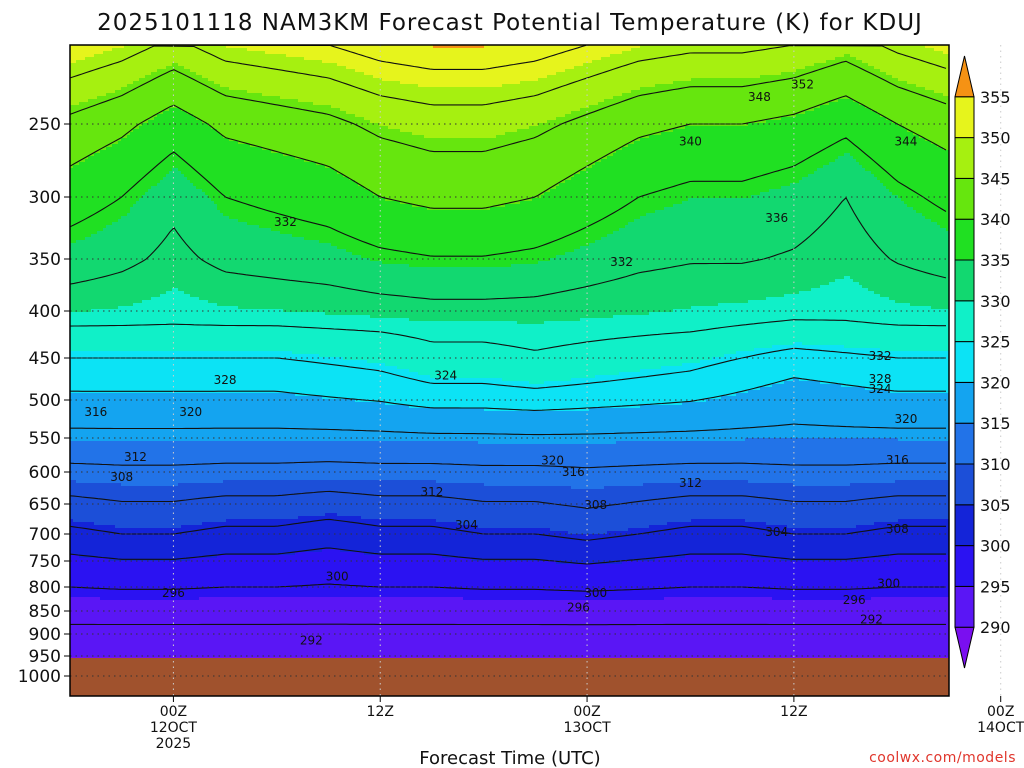 This screenshot has width=1024, height=768. Describe the element at coordinates (995, 505) in the screenshot. I see `colorbar-label: 305` at that location.